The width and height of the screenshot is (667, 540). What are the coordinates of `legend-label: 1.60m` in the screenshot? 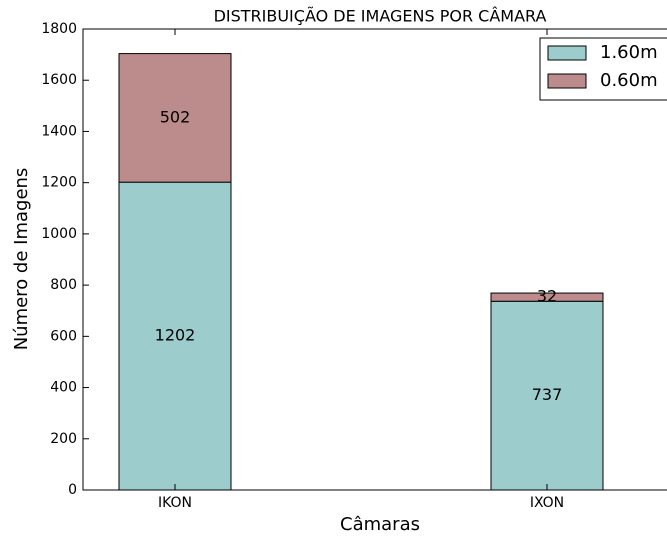 It's located at (629, 52).